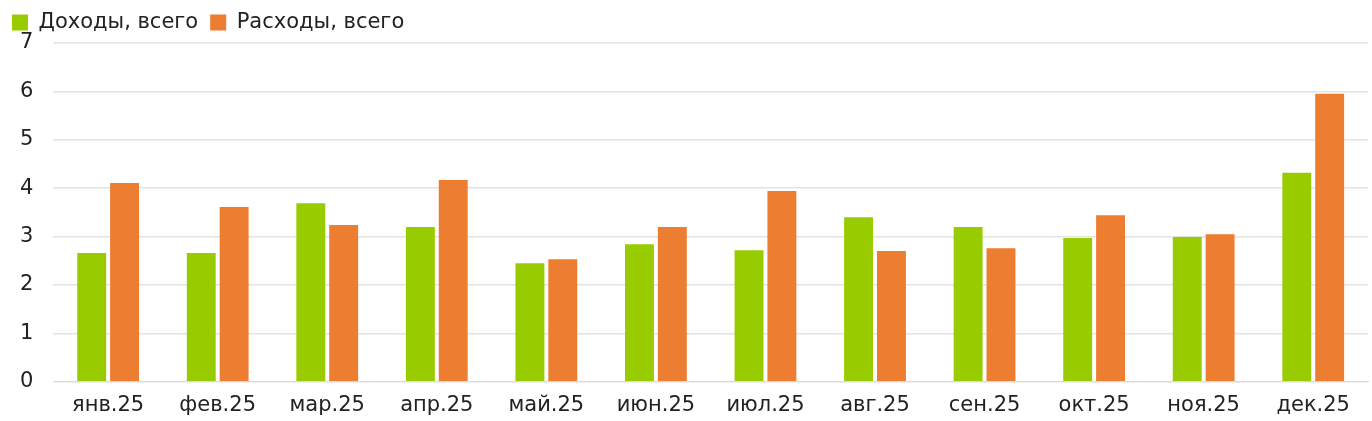 The width and height of the screenshot is (1372, 421). What do you see at coordinates (26, 138) in the screenshot?
I see `y-tick-label: 5` at bounding box center [26, 138].